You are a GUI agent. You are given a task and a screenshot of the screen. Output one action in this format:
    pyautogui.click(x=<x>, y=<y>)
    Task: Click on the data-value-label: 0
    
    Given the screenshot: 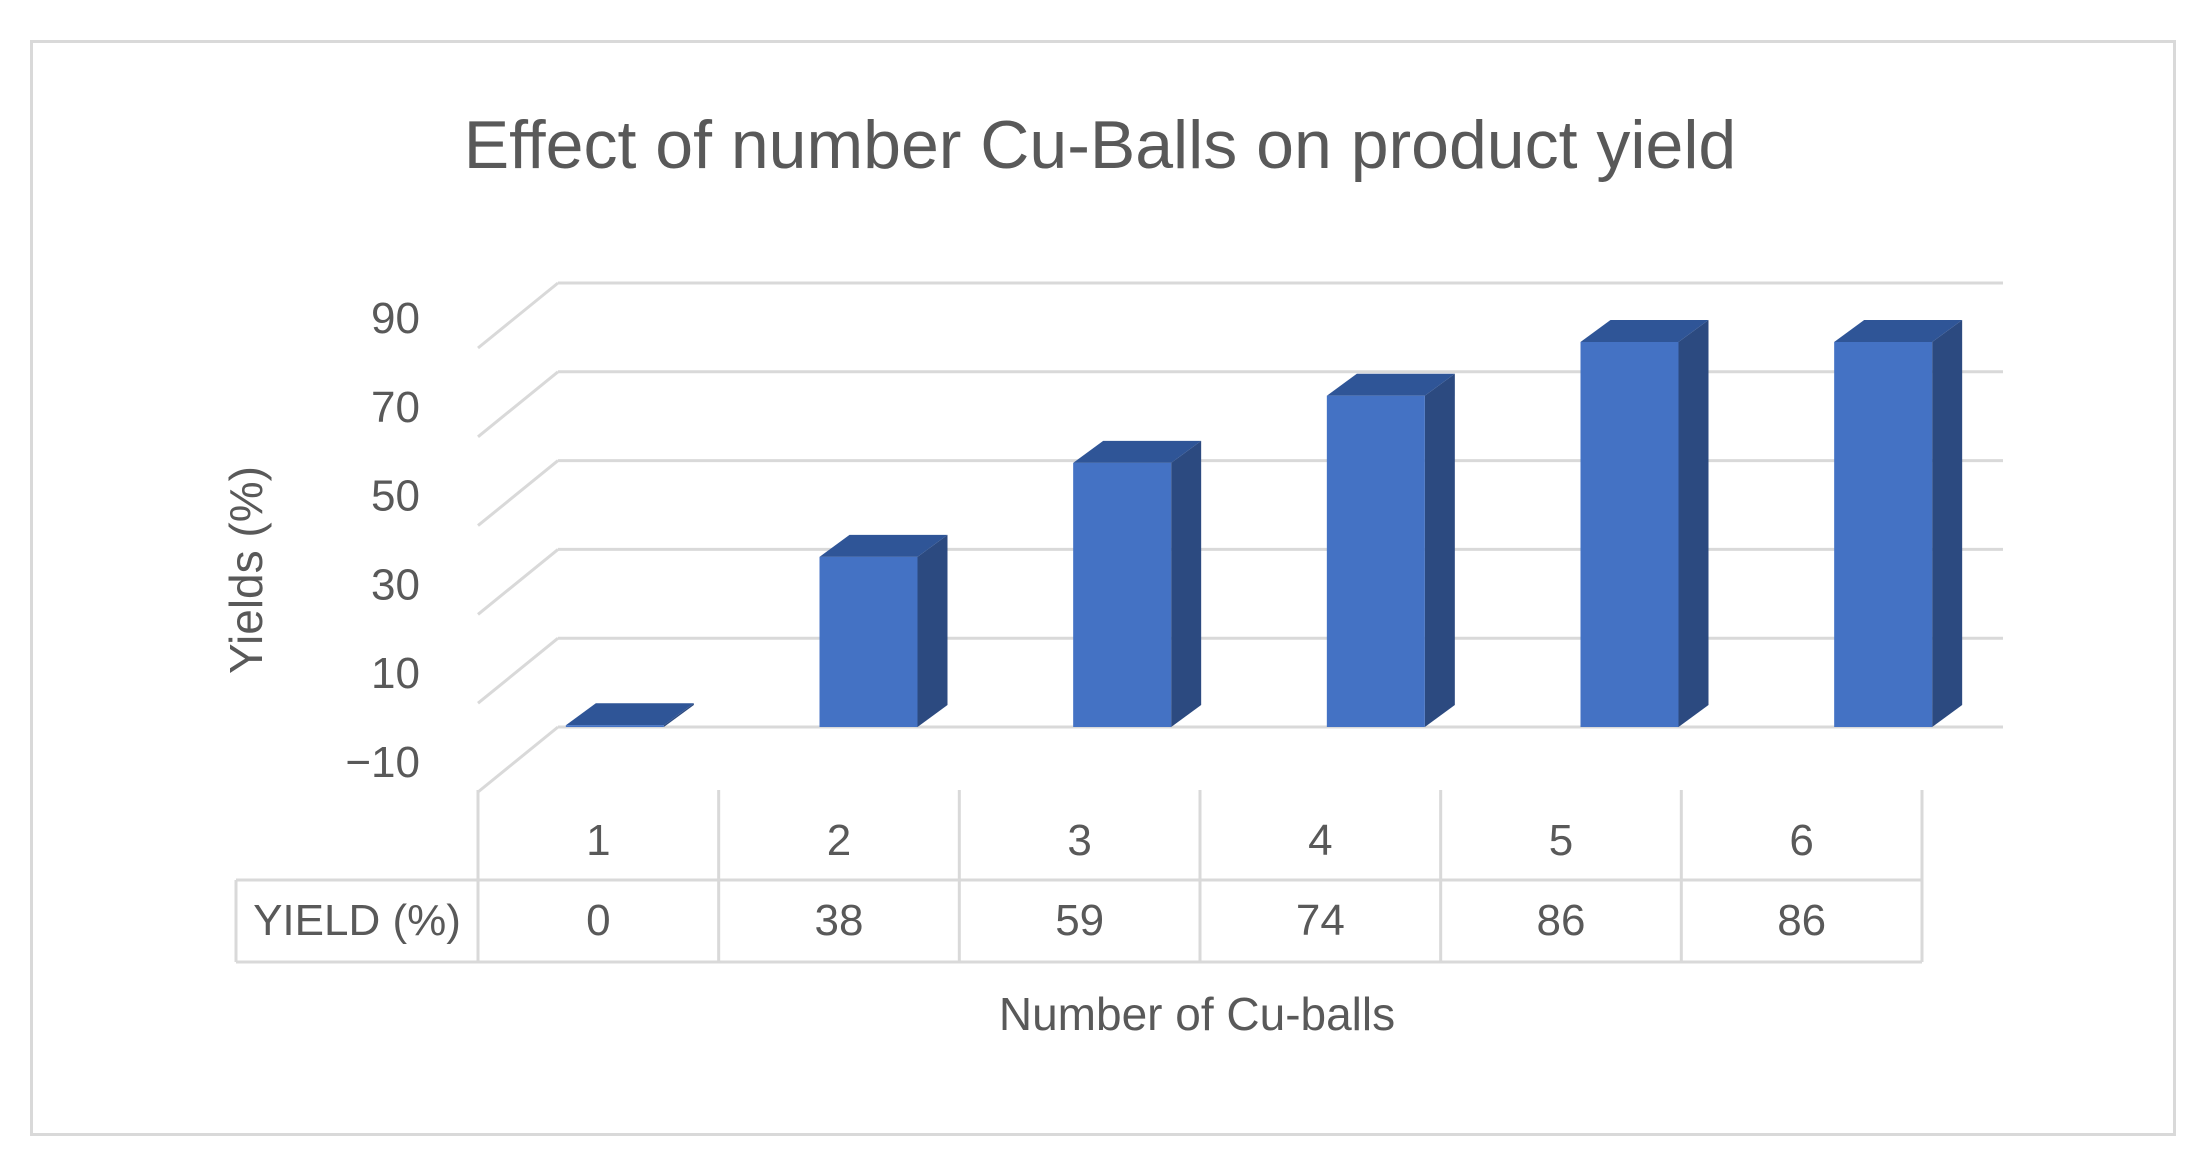 What is the action you would take?
    pyautogui.click(x=598, y=920)
    